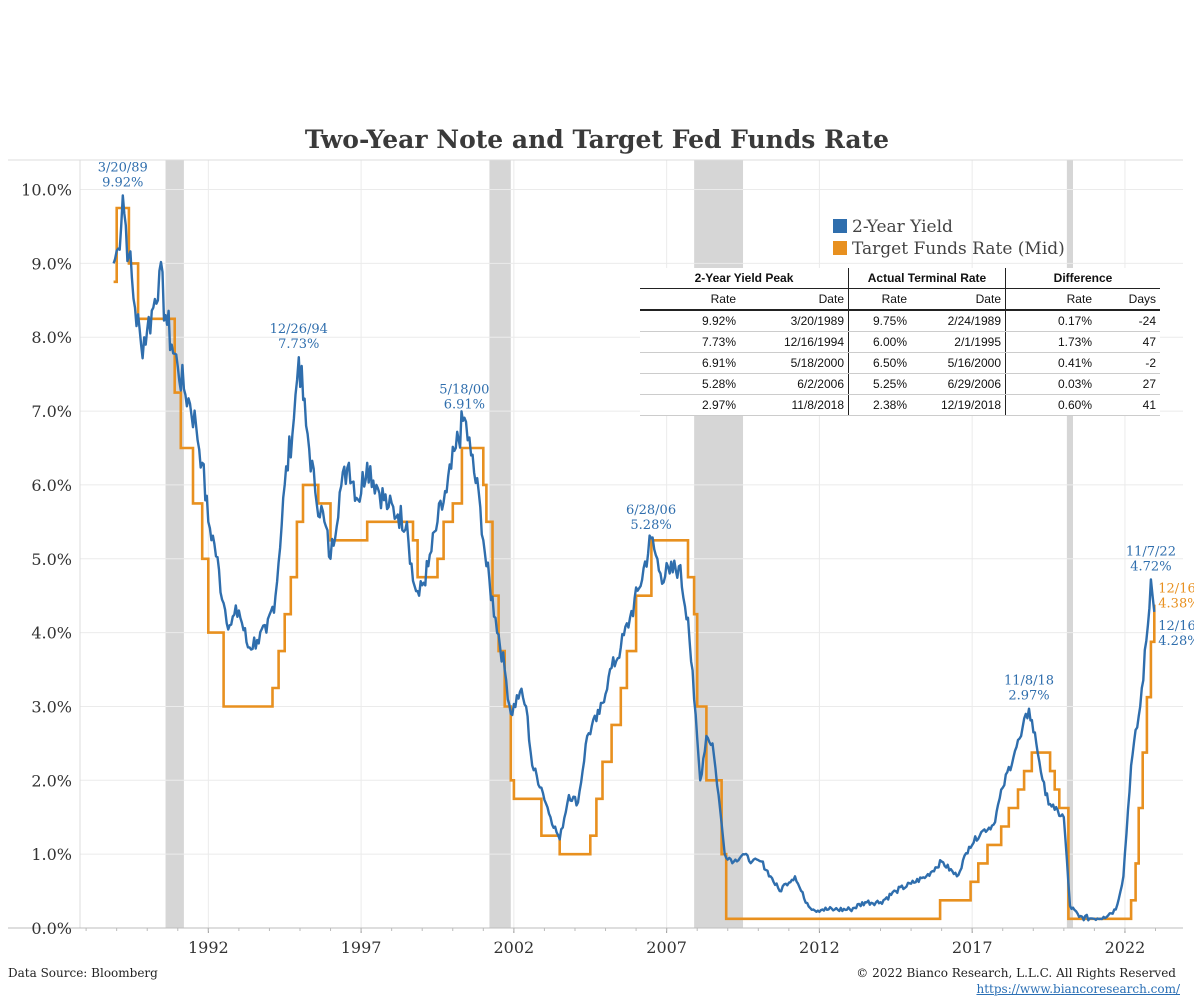 Image resolution: width=1194 pixels, height=1008 pixels. I want to click on y-tick-label: 6.0%, so click(51, 485).